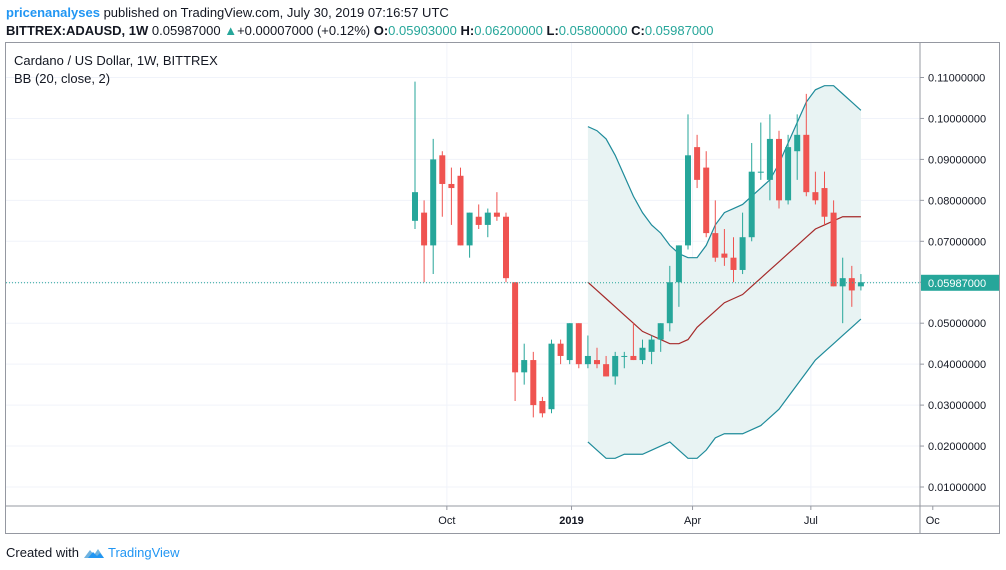  Describe the element at coordinates (422, 30) in the screenshot. I see `open-value: 0.05903000` at that location.